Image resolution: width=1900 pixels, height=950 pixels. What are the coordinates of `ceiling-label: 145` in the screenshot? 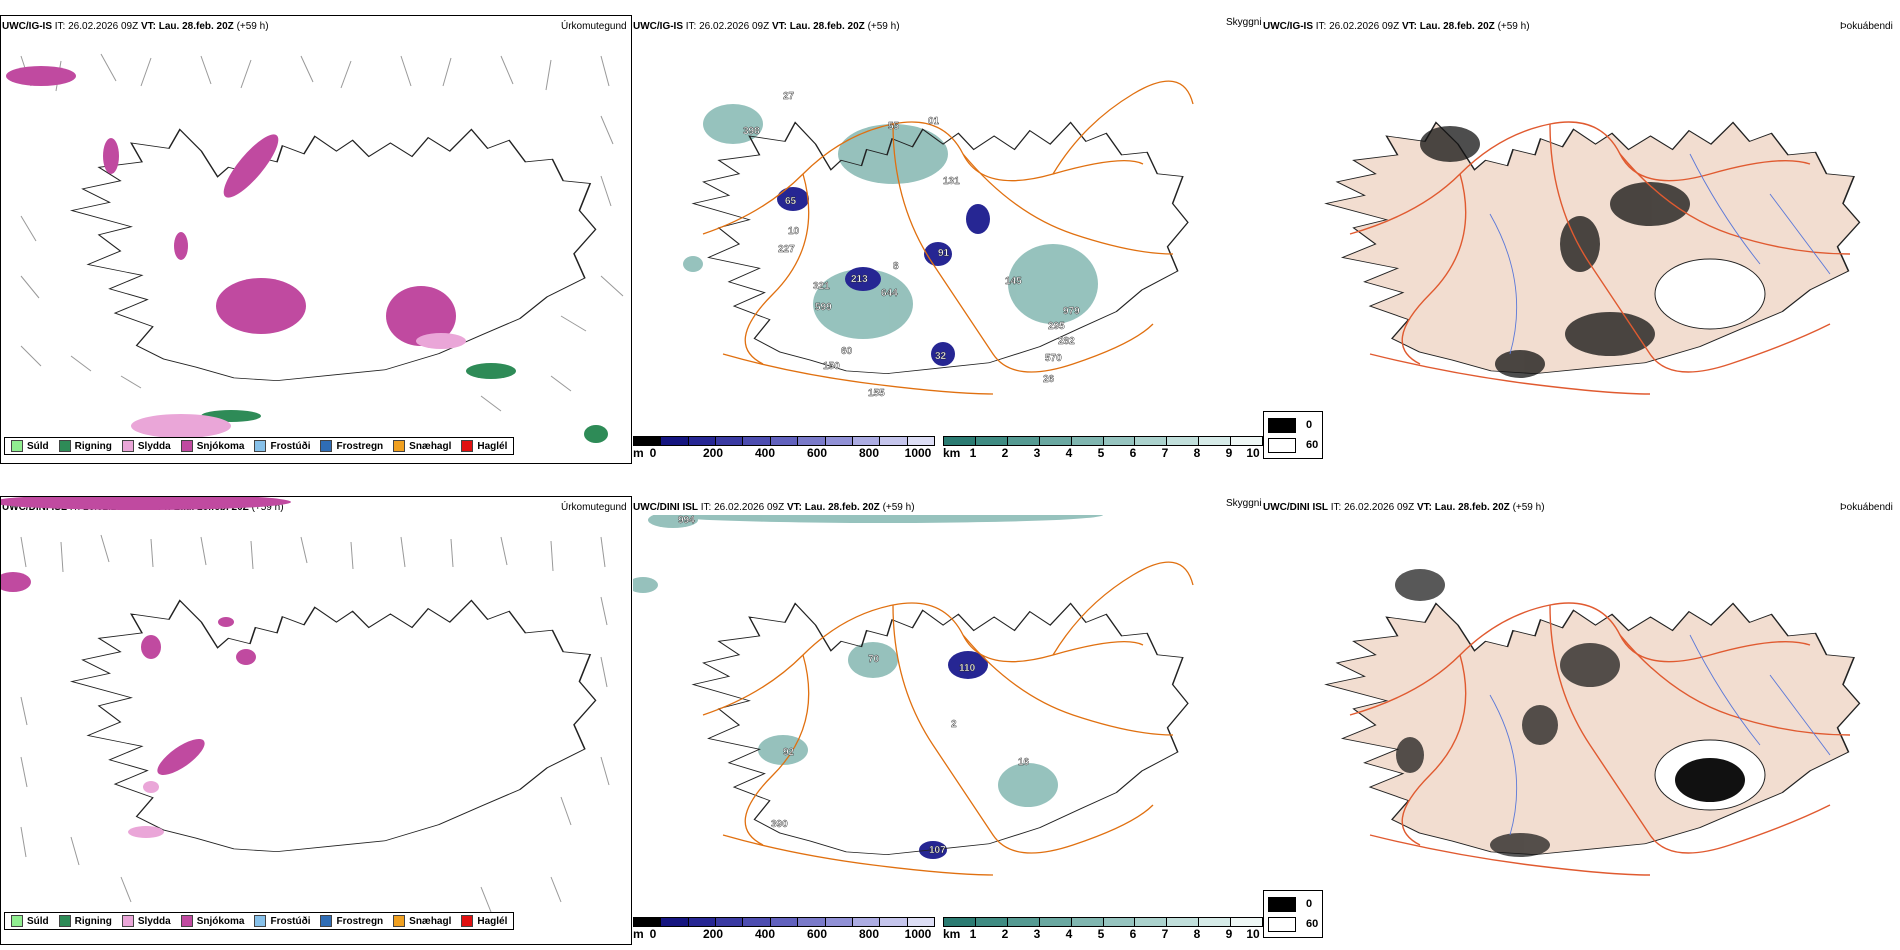 It's located at (1013, 281).